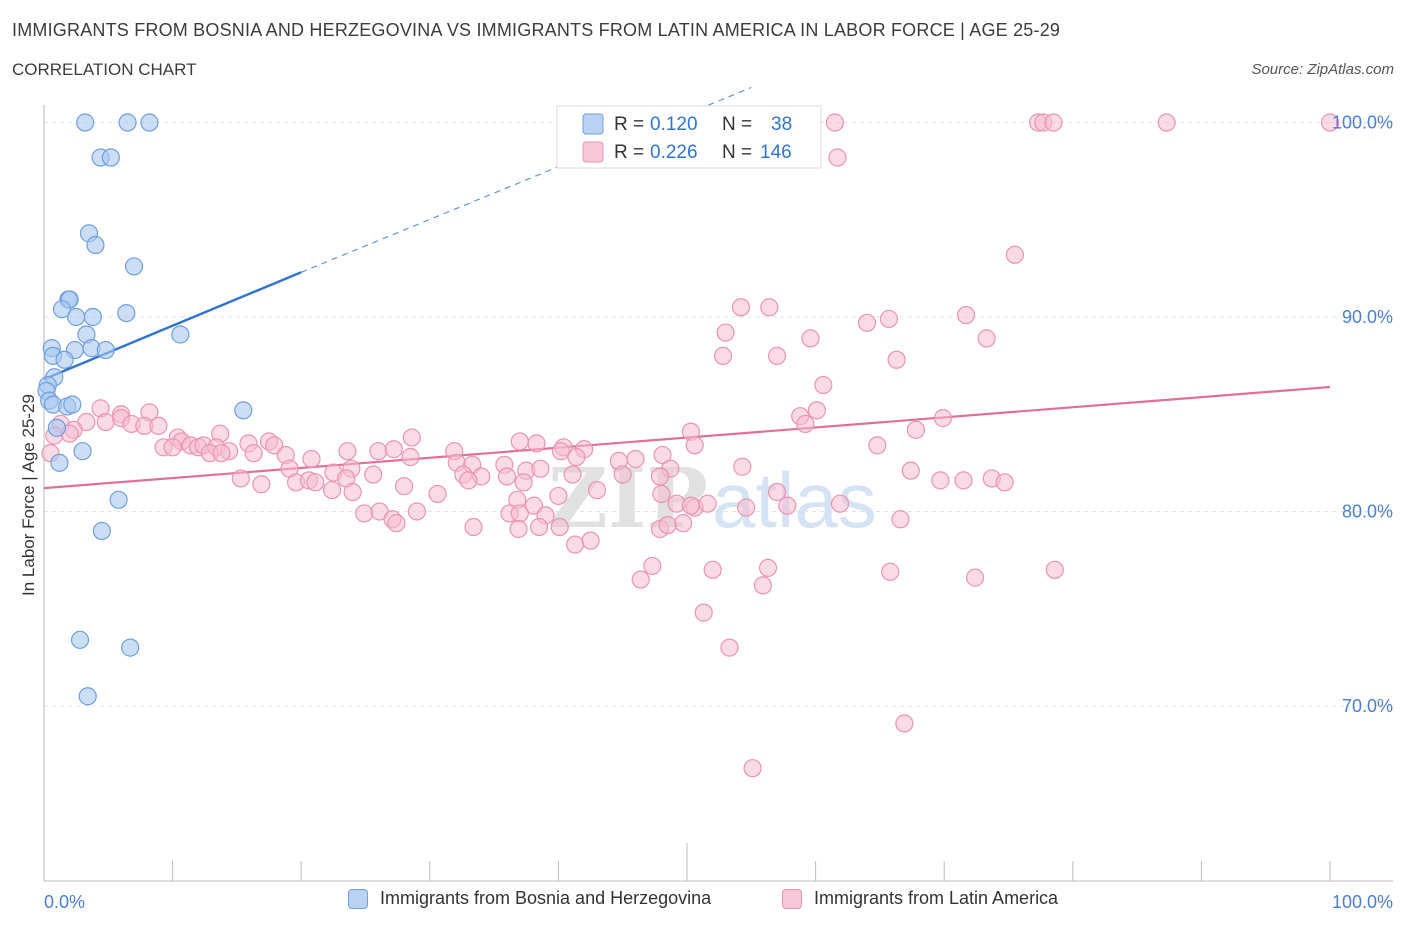  What do you see at coordinates (593, 124) in the screenshot?
I see `legend-swatch-bosnia` at bounding box center [593, 124].